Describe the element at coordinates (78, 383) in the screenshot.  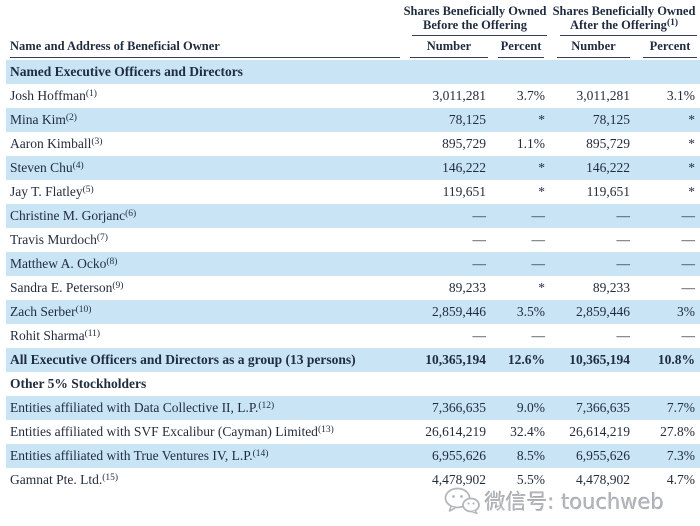
I see `owner-name: Other 5% Stockholders` at that location.